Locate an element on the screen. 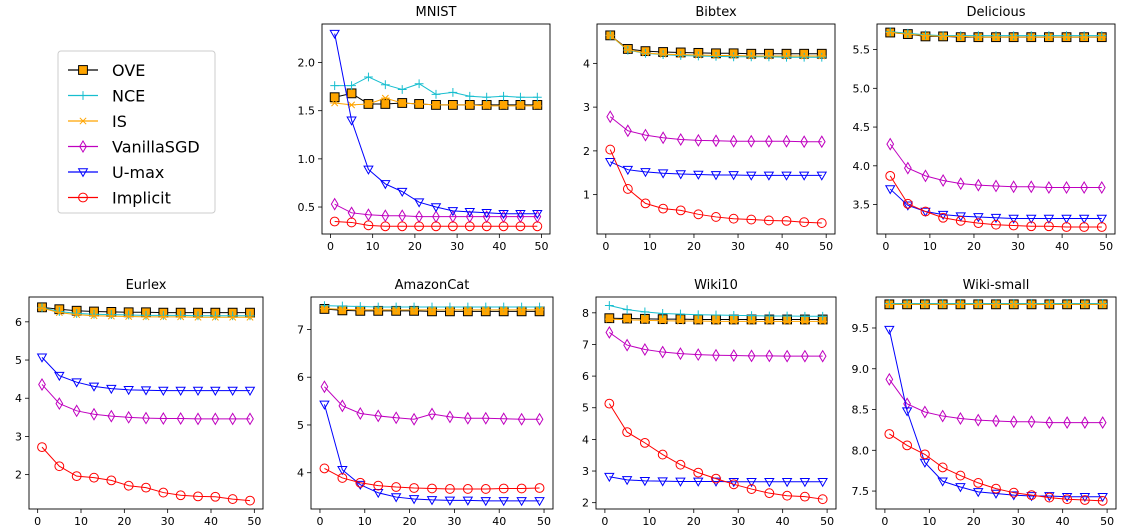 This screenshot has width=1129, height=530. y-tick-label: 7 is located at coordinates (585, 344).